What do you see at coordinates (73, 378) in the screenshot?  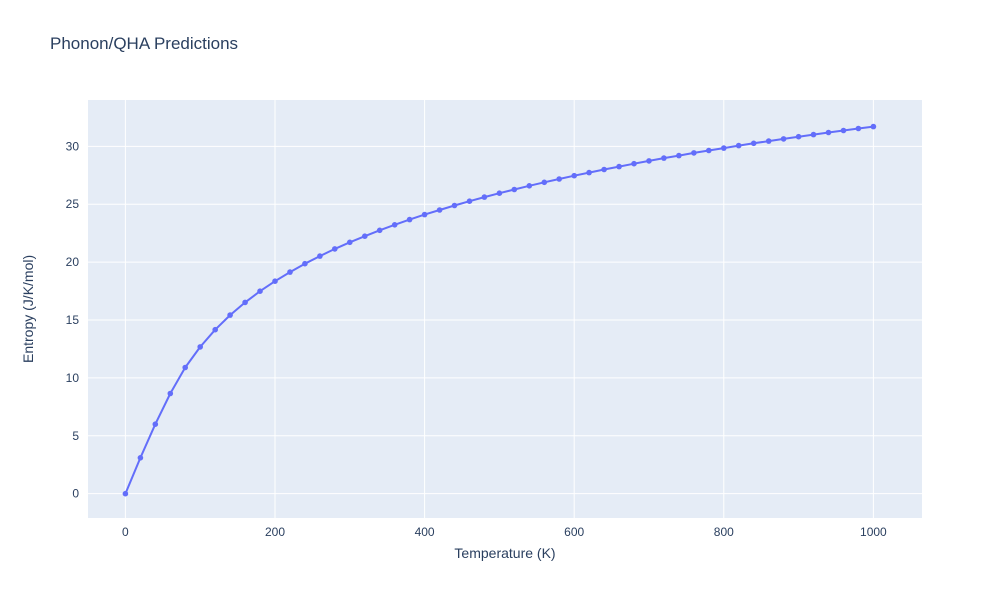 I see `y-tick-label: 10` at bounding box center [73, 378].